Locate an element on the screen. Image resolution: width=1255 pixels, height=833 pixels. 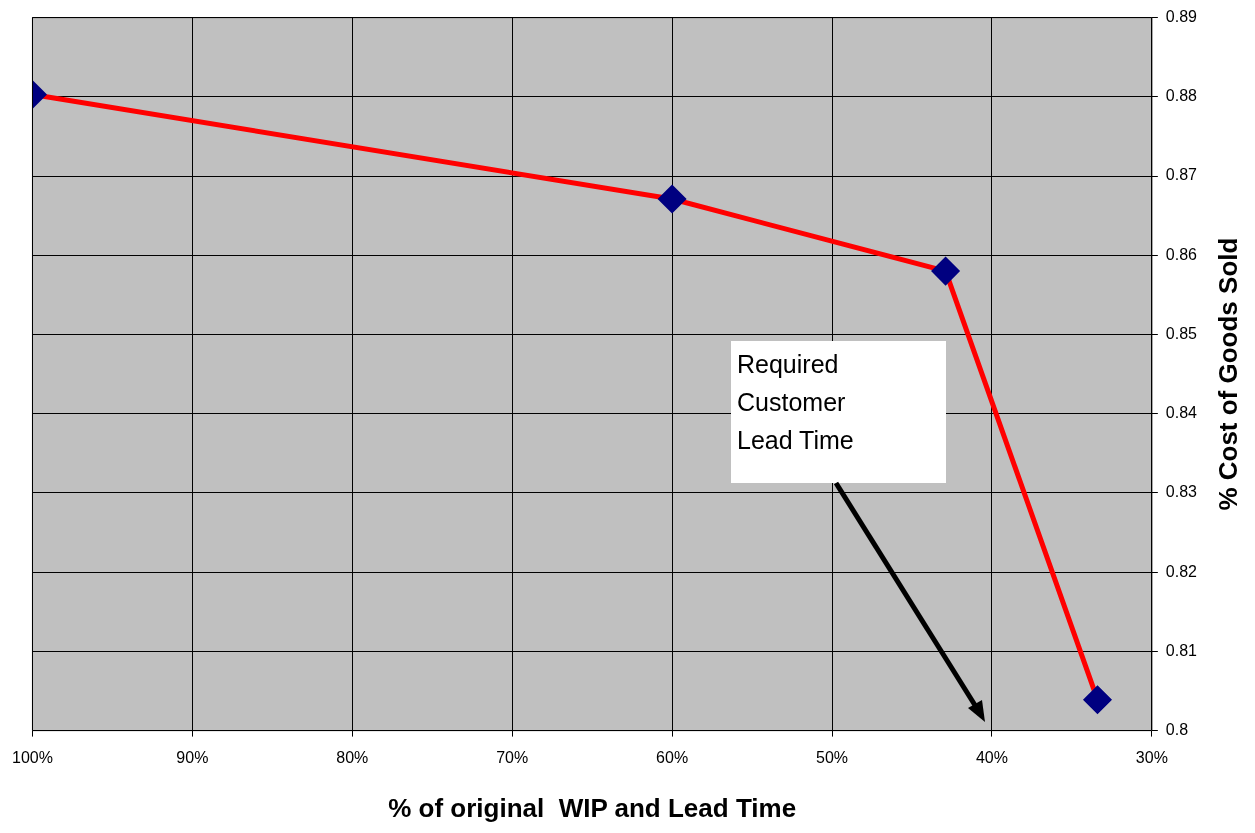
y-tick-label: 0.84 is located at coordinates (1181, 413).